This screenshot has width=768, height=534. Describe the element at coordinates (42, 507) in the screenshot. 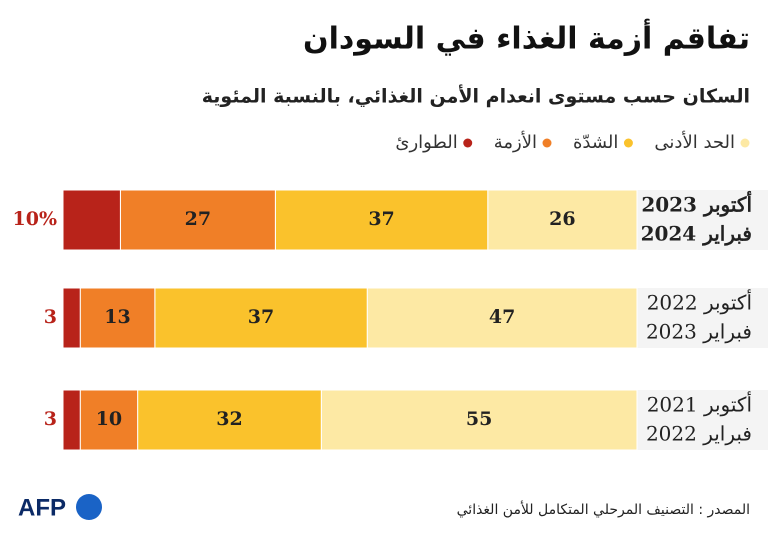

I see `logo: AFP` at that location.